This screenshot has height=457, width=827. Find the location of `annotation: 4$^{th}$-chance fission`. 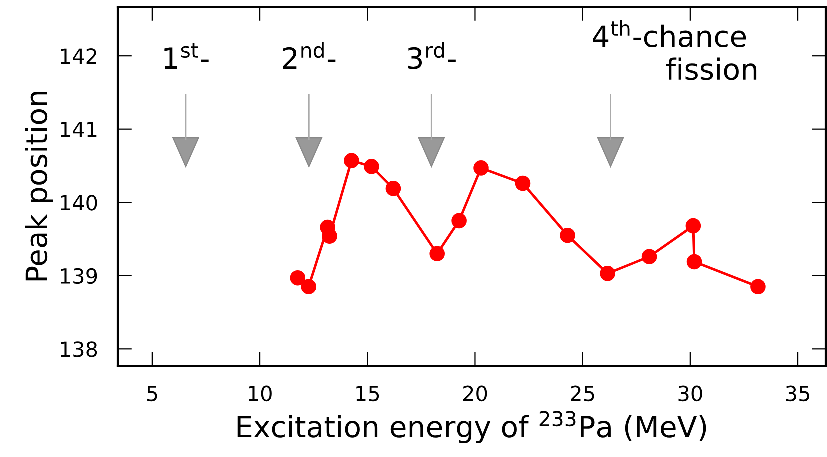

annotation: 4$^{th}$-chance fission is located at coordinates (675, 50).